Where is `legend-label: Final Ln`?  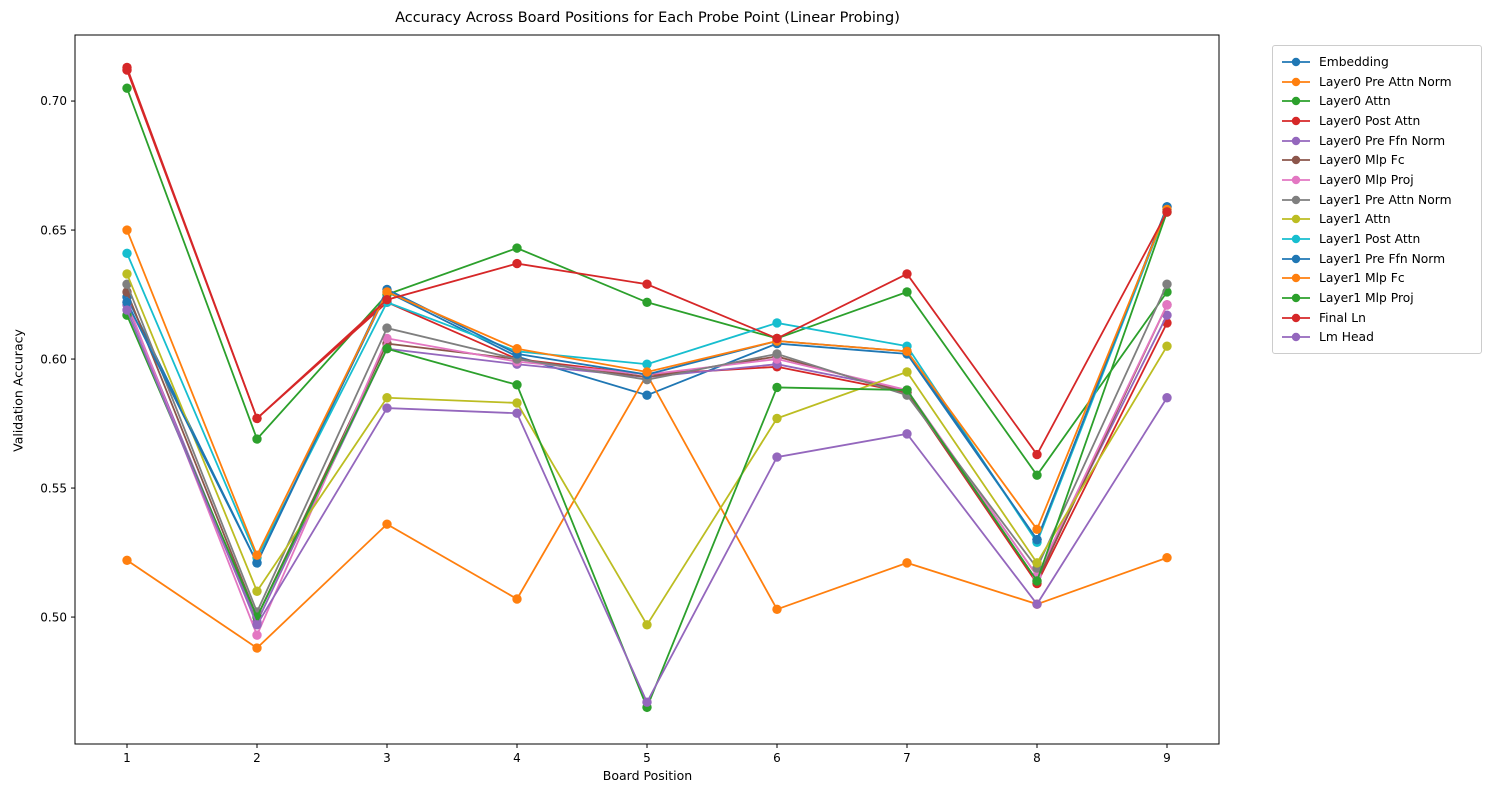
legend-label: Final Ln is located at coordinates (1342, 317).